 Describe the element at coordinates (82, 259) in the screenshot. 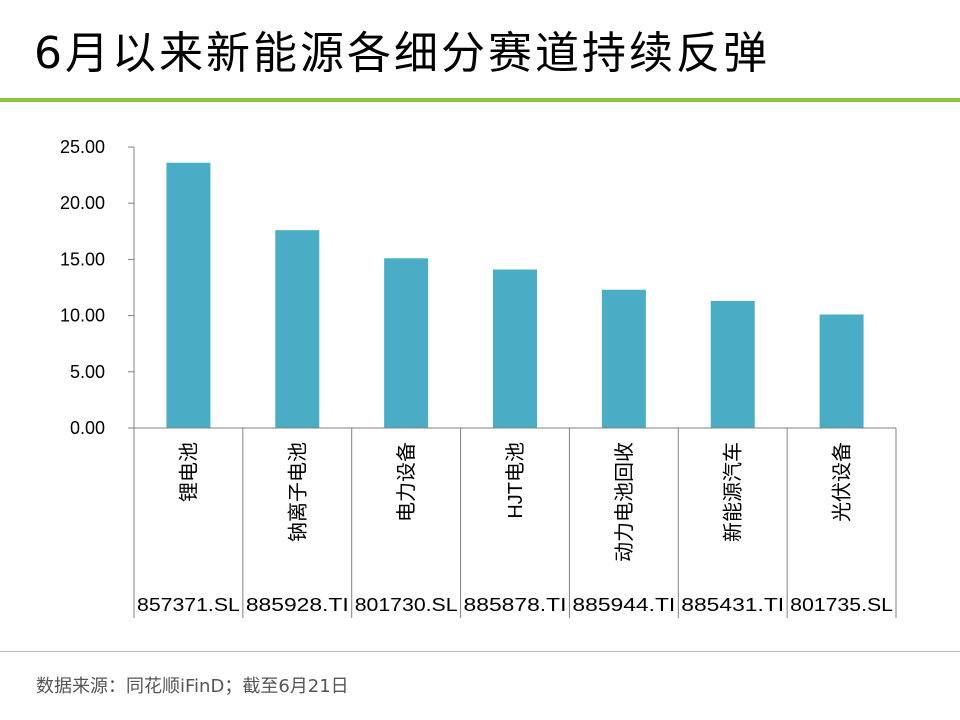

I see `y-tick-label: 15.00` at that location.